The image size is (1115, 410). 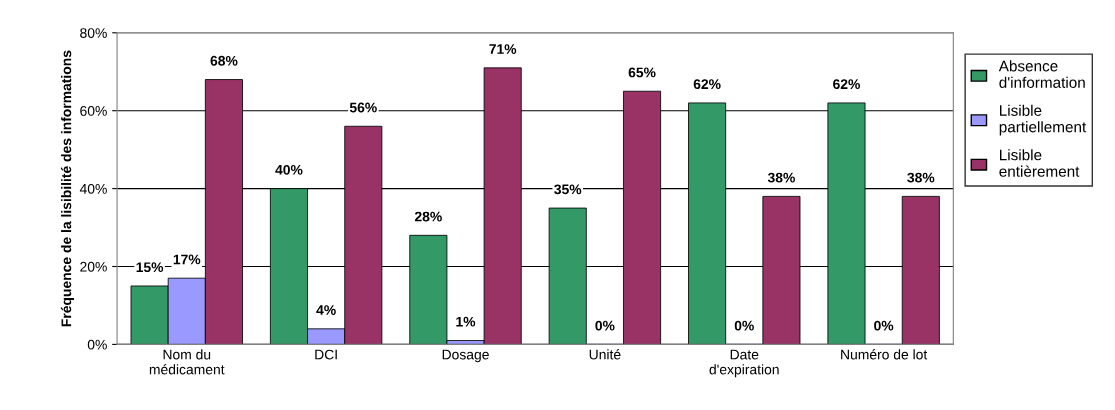 What do you see at coordinates (884, 354) in the screenshot?
I see `x-tick-label: Numéro de lot` at bounding box center [884, 354].